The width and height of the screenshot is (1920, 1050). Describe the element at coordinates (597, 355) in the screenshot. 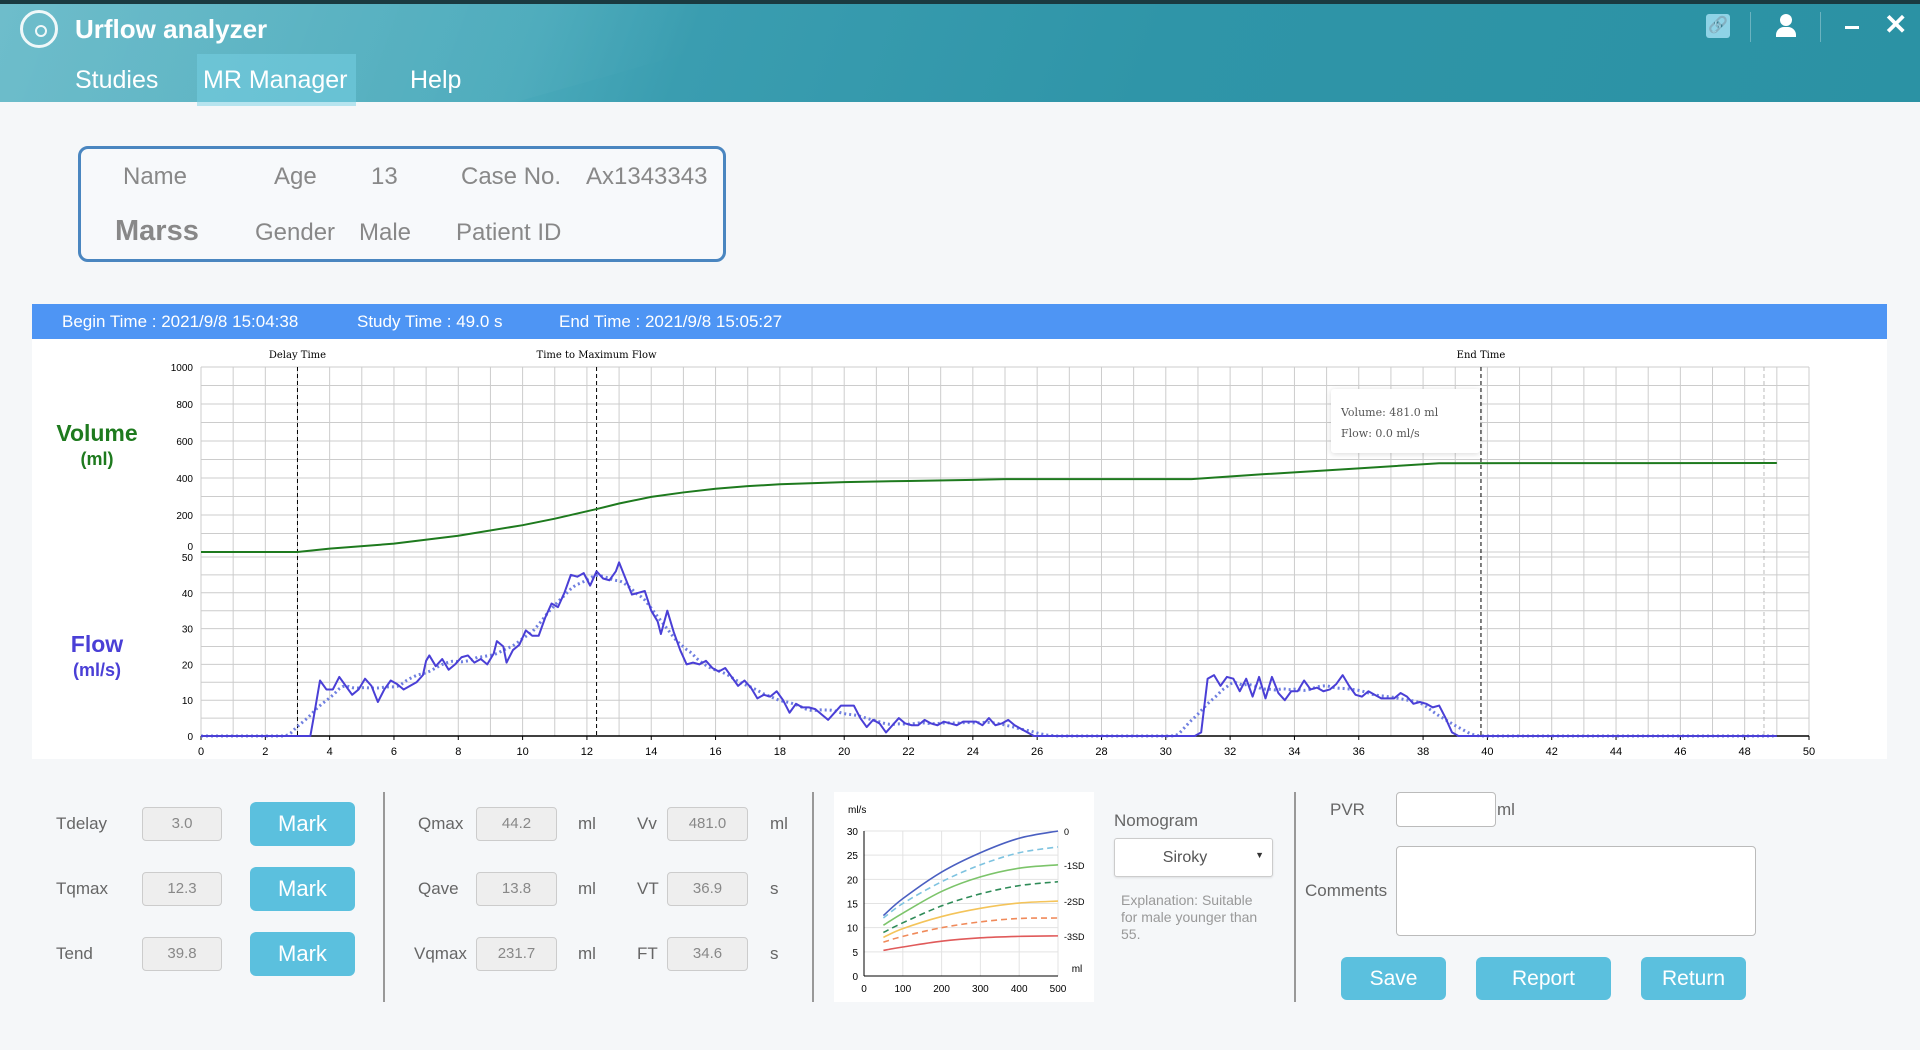

I see `marker-label: Time to Maximum Flow` at that location.